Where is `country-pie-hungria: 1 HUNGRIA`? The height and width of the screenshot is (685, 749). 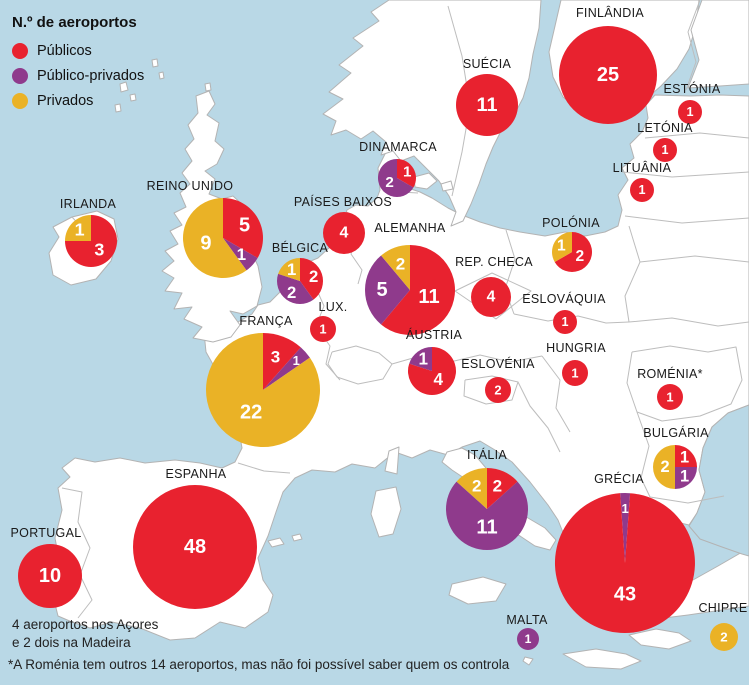 country-pie-hungria: 1 HUNGRIA is located at coordinates (576, 363).